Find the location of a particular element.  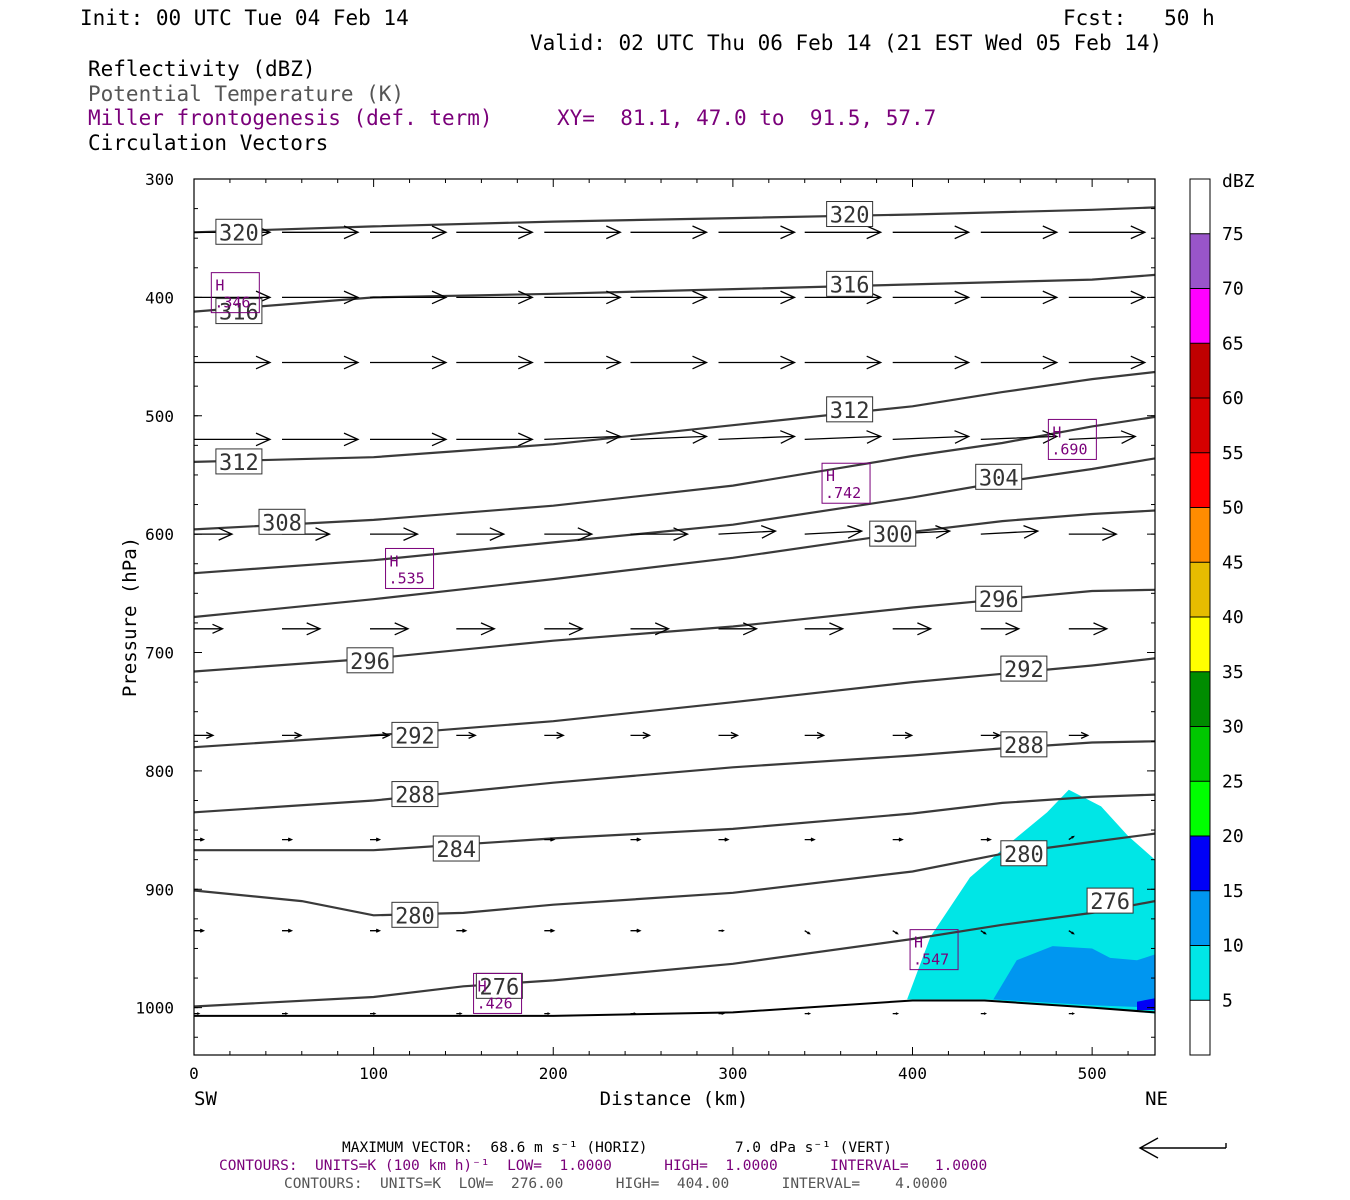

y-tick-label: 600 is located at coordinates (159, 534).